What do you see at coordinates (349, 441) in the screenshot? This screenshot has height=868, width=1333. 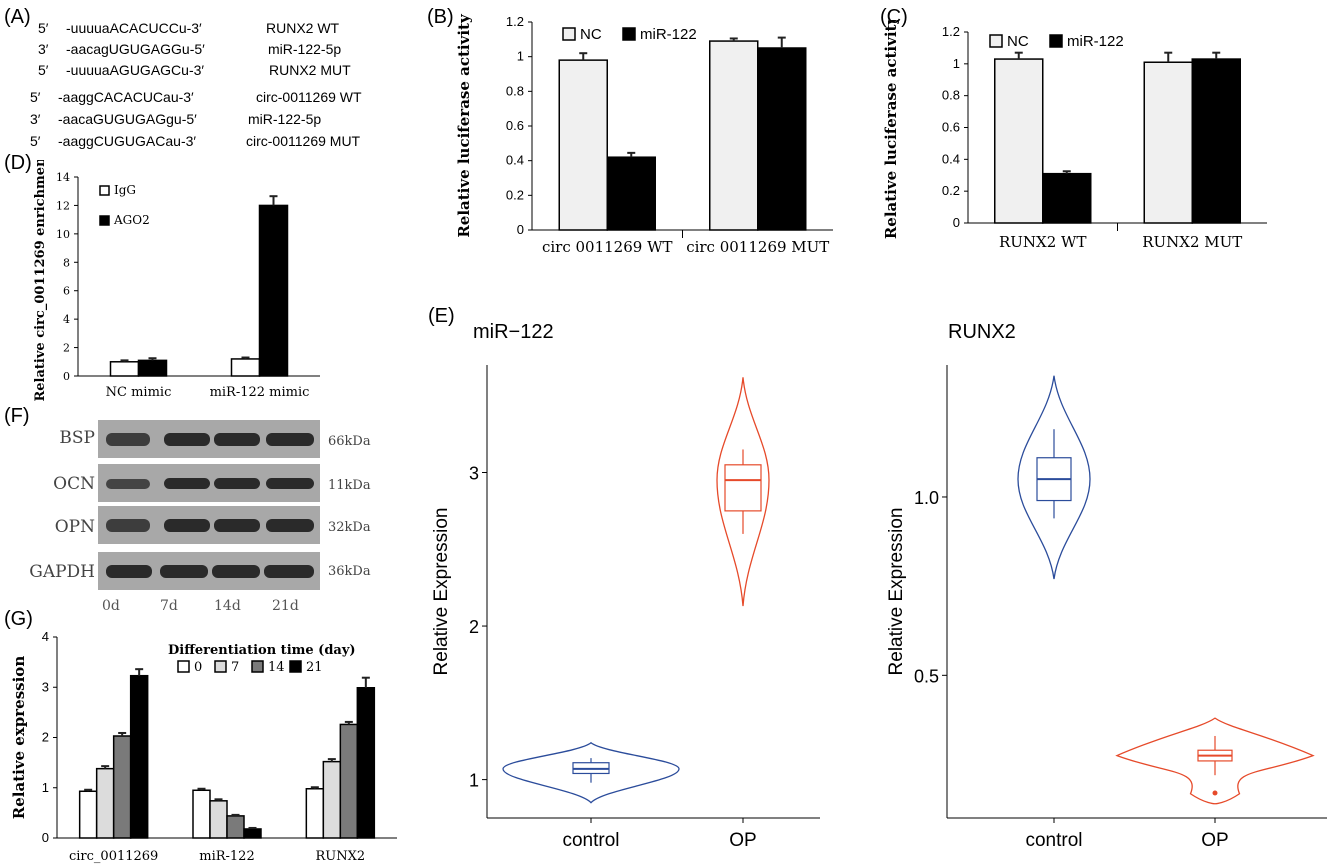 I see `kda-label: 66kDa` at bounding box center [349, 441].